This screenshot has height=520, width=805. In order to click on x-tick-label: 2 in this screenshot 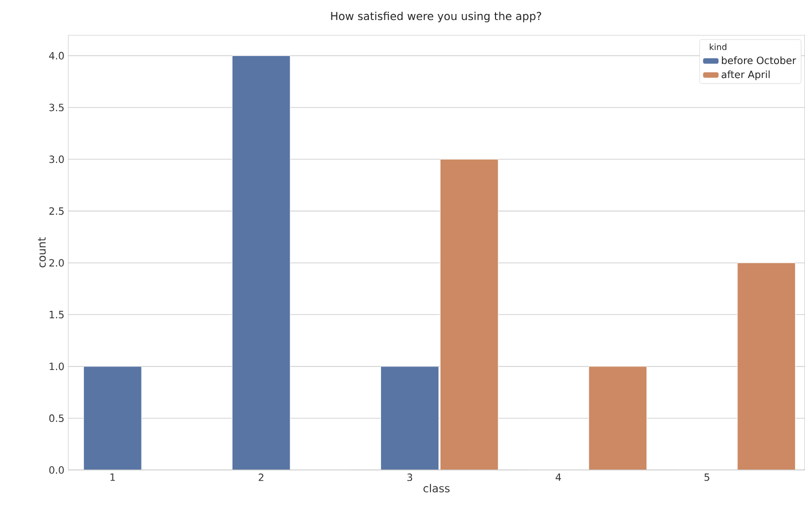, I will do `click(261, 477)`.